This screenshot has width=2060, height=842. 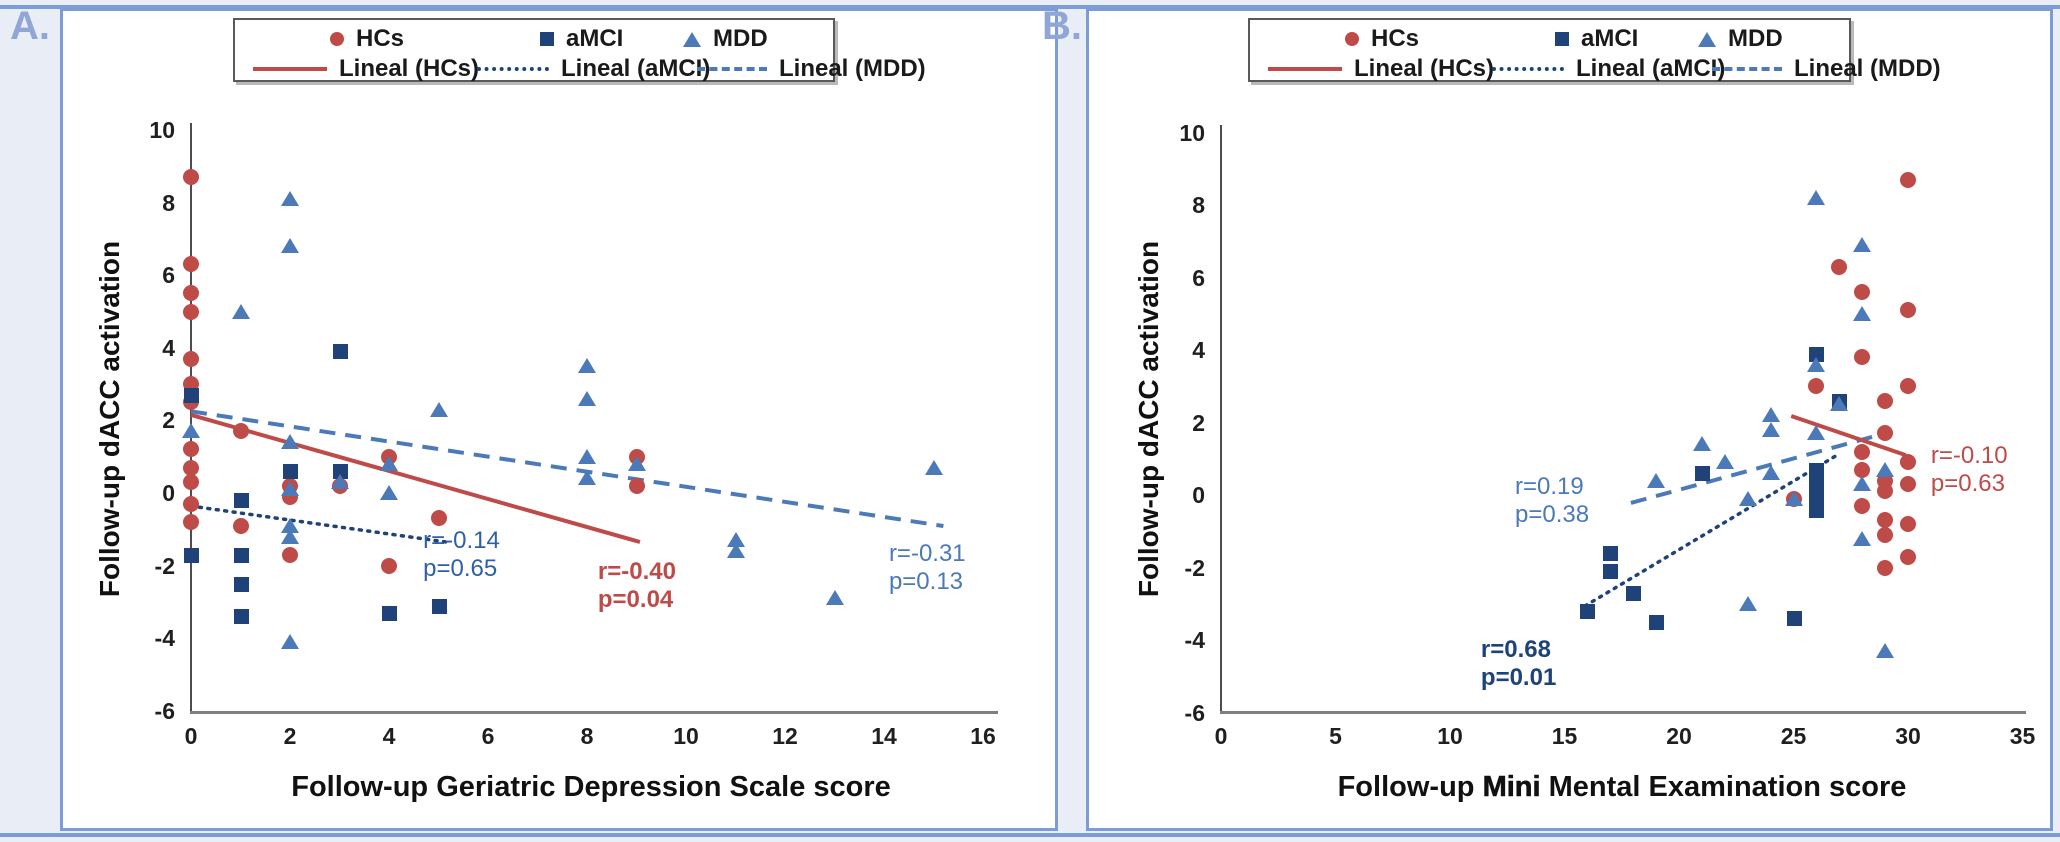 I want to click on x-tick-label: 15, so click(x=1564, y=736).